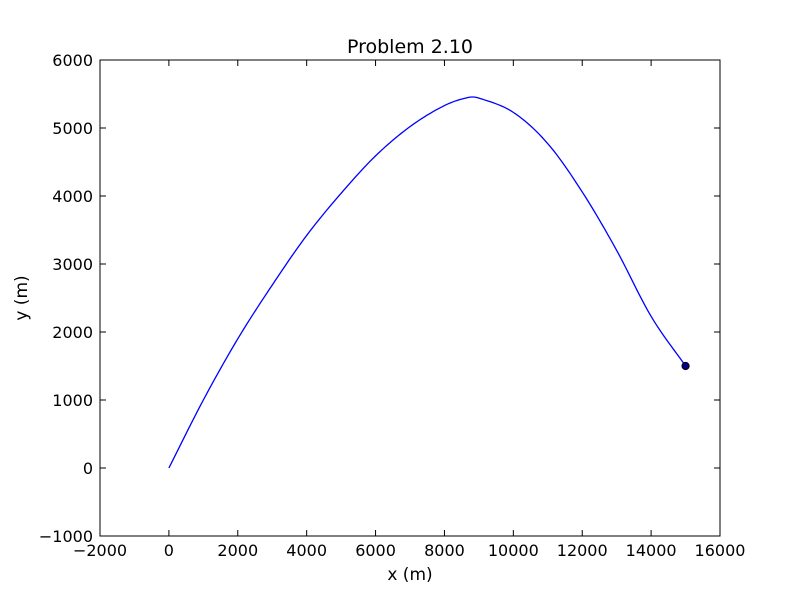 The width and height of the screenshot is (800, 595). What do you see at coordinates (582, 550) in the screenshot?
I see `x-tick-label: 12000` at bounding box center [582, 550].